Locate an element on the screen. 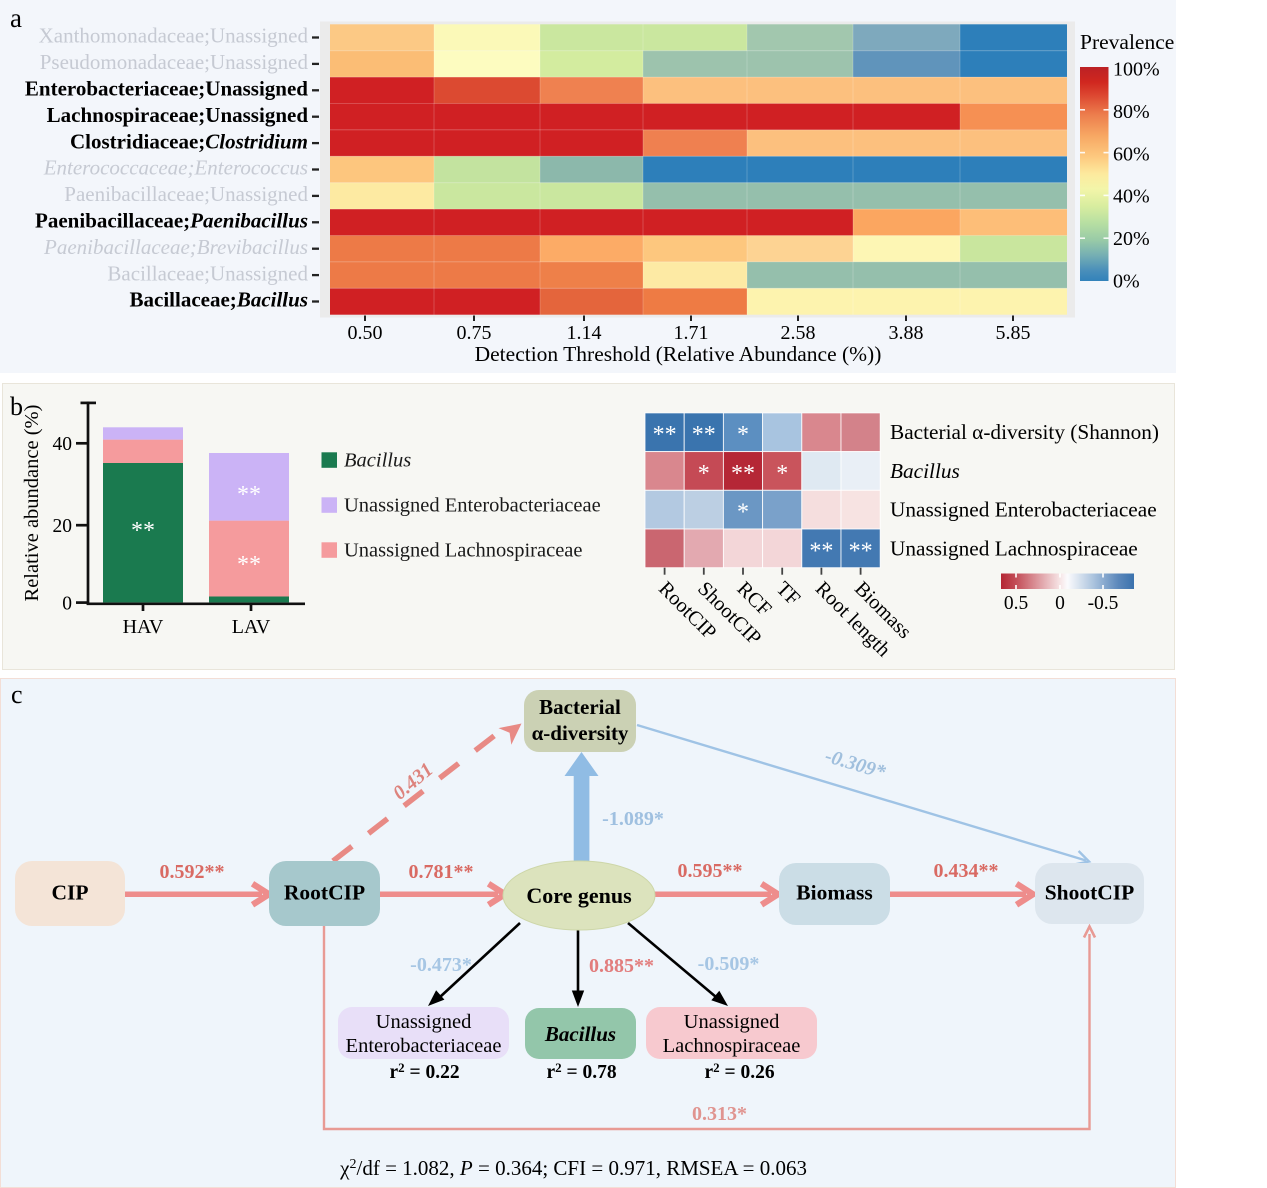 Image resolution: width=1267 pixels, height=1188 pixels. svg-text: 1.71 is located at coordinates (691, 333).